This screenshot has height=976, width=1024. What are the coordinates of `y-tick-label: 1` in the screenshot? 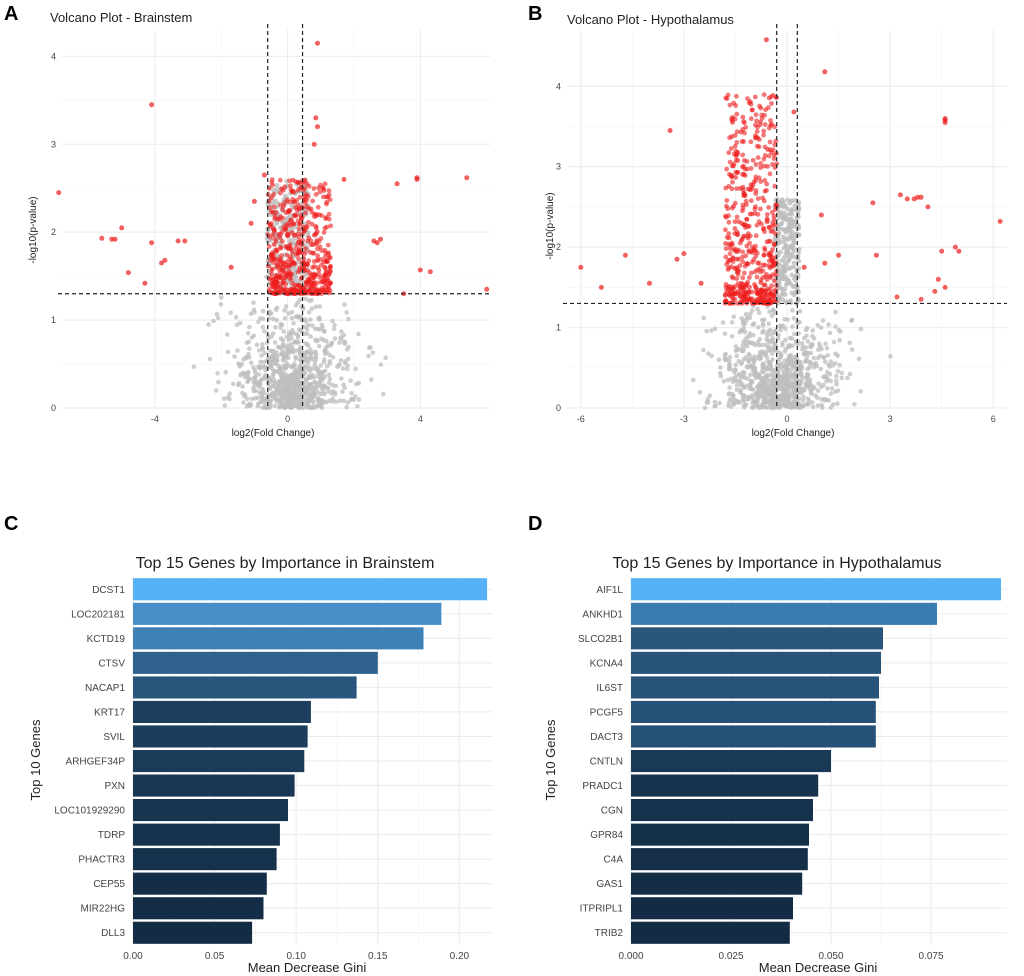 It's located at (558, 328).